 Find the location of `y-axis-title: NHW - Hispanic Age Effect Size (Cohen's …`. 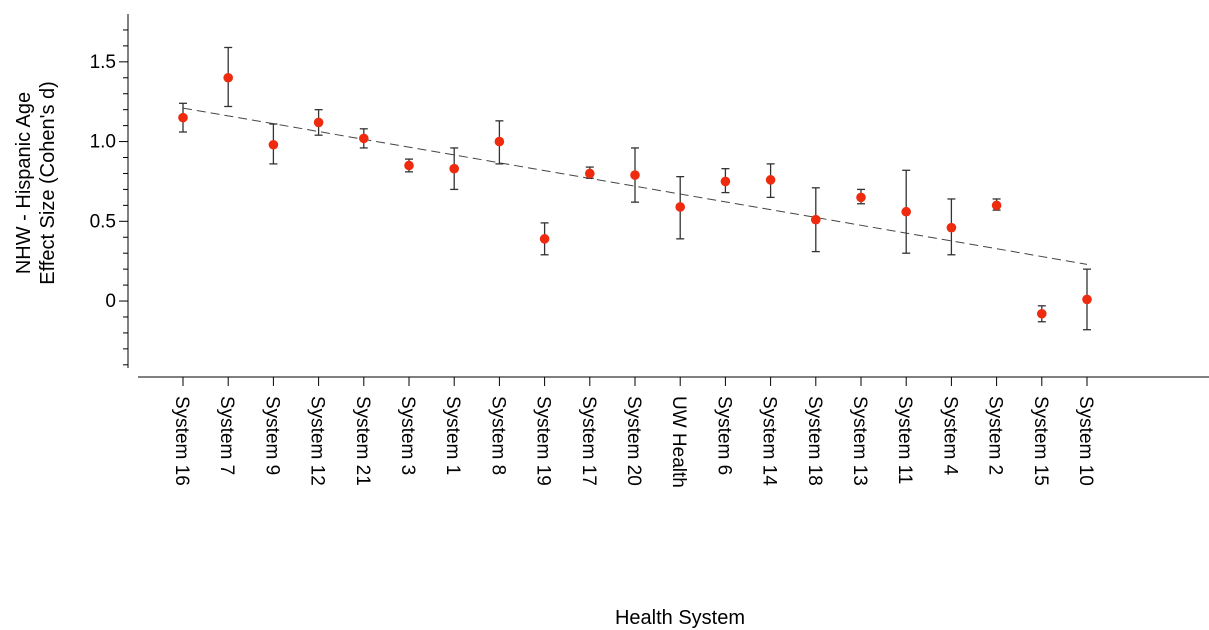

y-axis-title: NHW - Hispanic Age Effect Size (Cohen's … is located at coordinates (36, 183).